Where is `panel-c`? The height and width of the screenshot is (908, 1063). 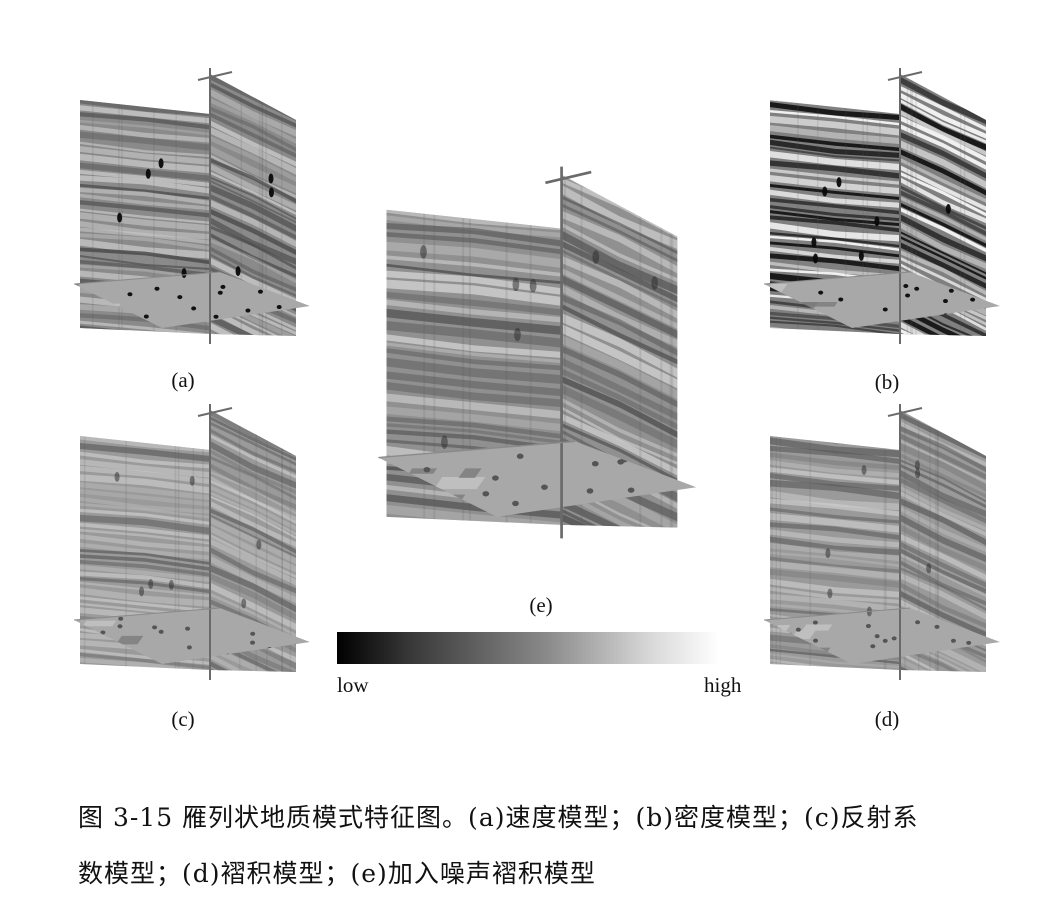
panel-c is located at coordinates (192, 542).